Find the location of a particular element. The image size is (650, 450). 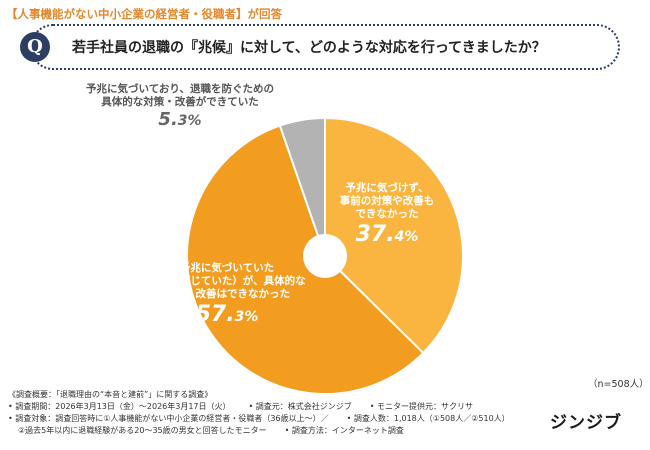

survey-method: • 調査方法：インターネット調査 is located at coordinates (344, 430).